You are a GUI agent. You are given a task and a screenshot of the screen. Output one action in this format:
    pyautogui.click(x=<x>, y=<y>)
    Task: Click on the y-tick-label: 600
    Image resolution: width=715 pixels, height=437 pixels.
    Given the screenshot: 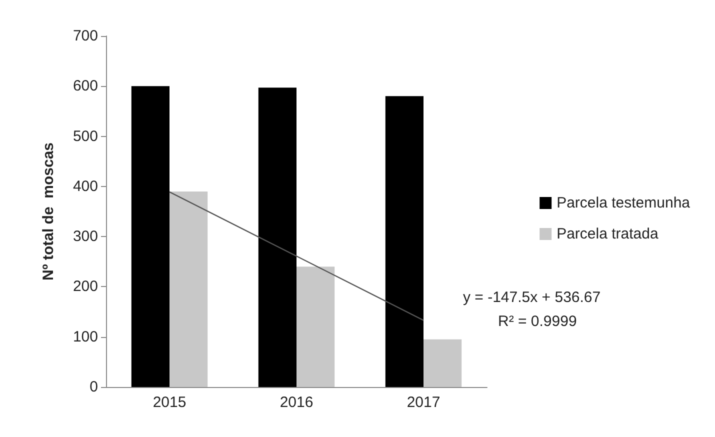 What is the action you would take?
    pyautogui.click(x=85, y=86)
    